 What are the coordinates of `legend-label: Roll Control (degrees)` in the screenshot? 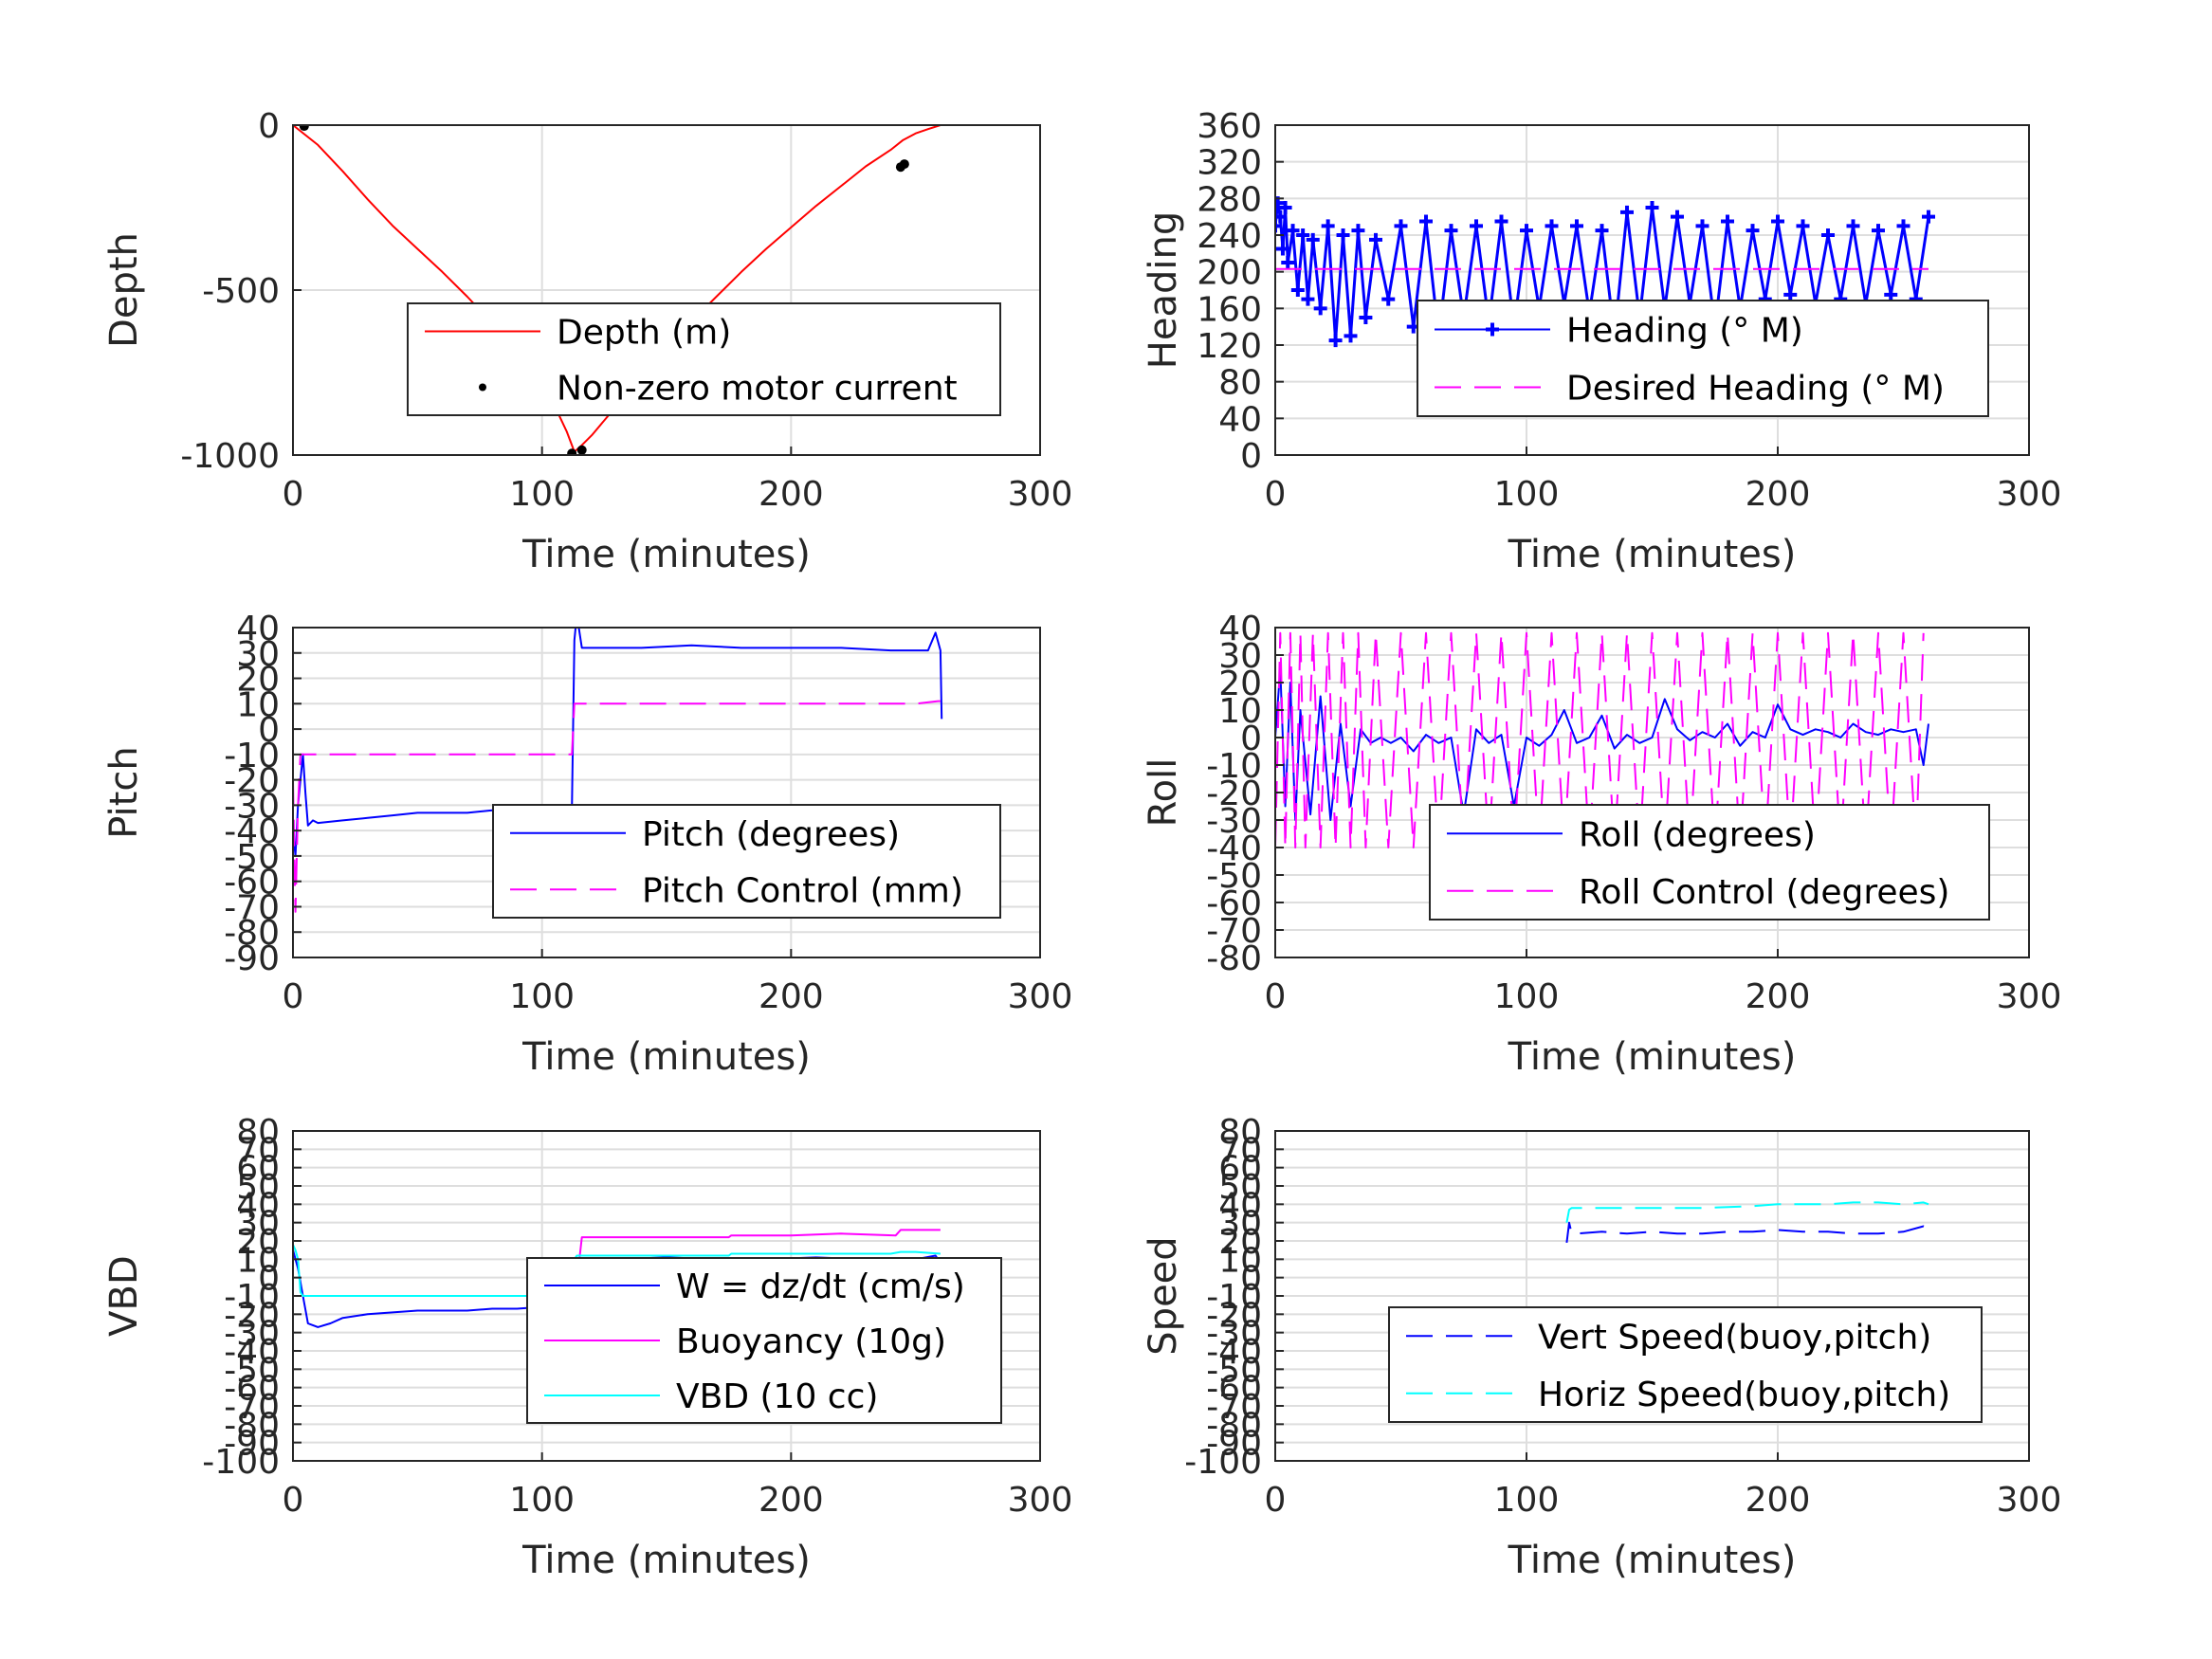 It's located at (1764, 892).